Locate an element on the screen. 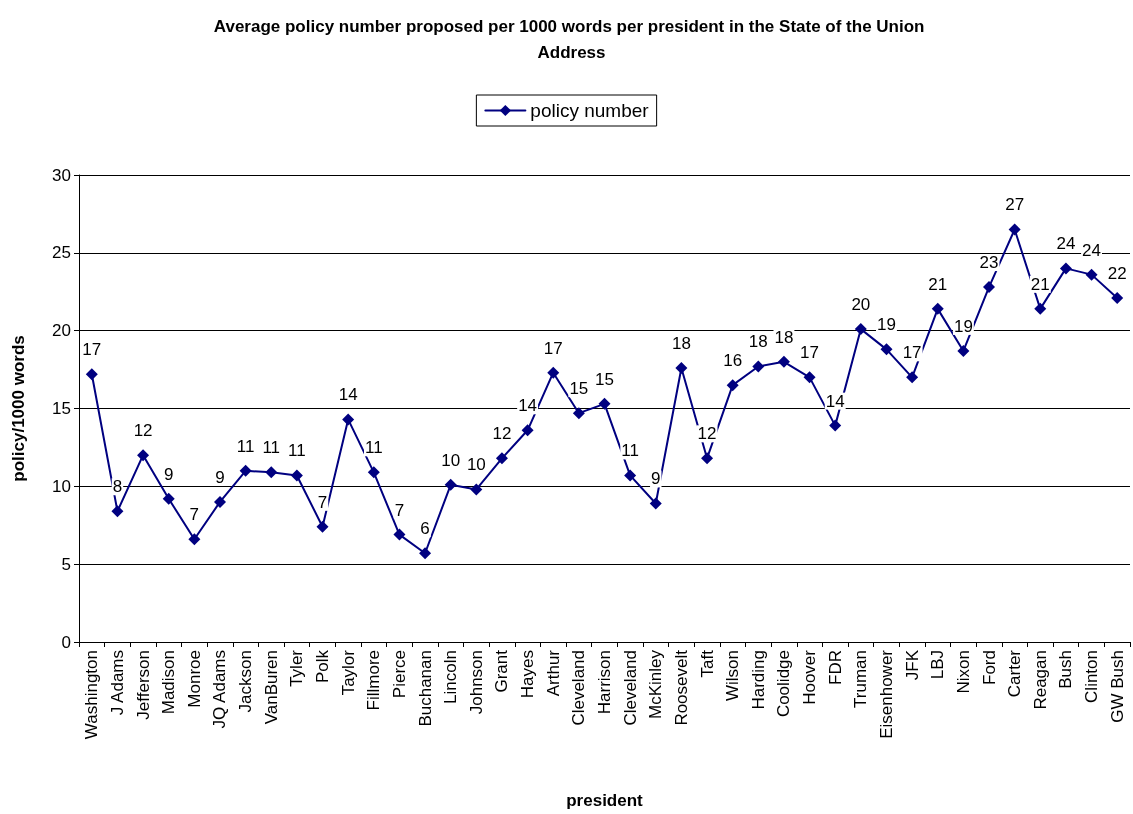  data-label: 23 is located at coordinates (989, 263).